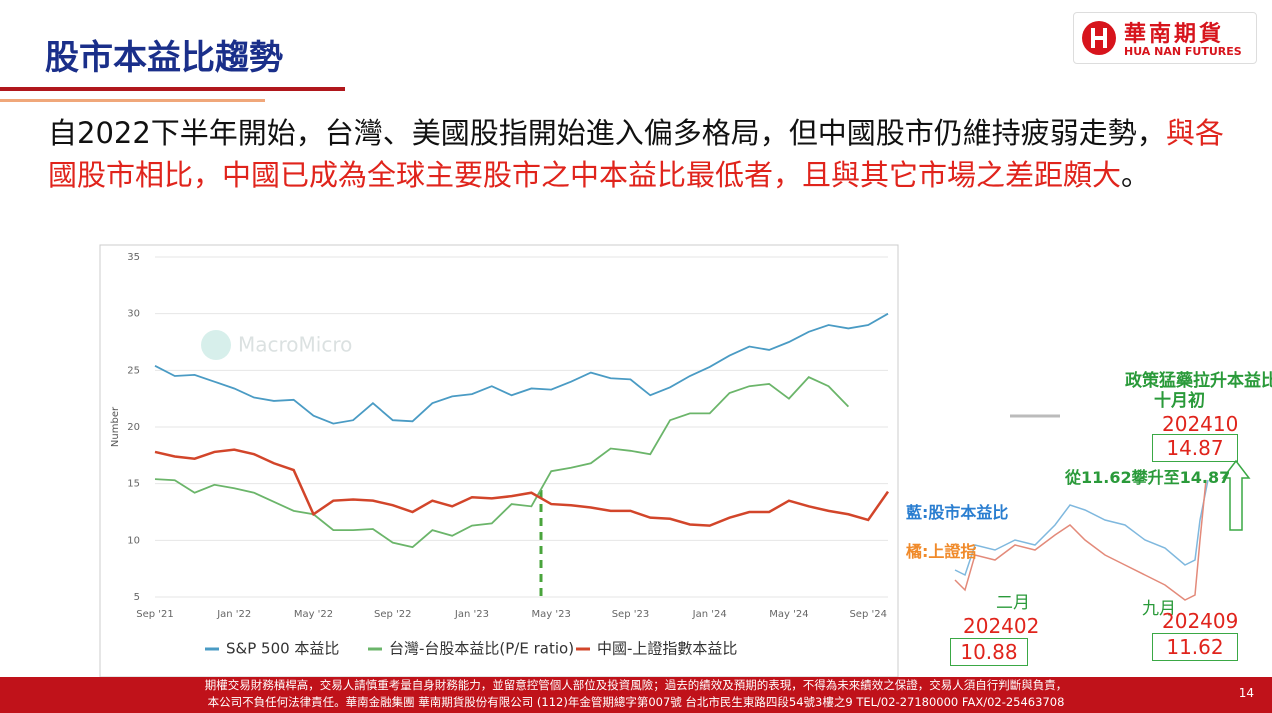 This screenshot has height=713, width=1272. What do you see at coordinates (133, 370) in the screenshot?
I see `y-tick-label: 25` at bounding box center [133, 370].